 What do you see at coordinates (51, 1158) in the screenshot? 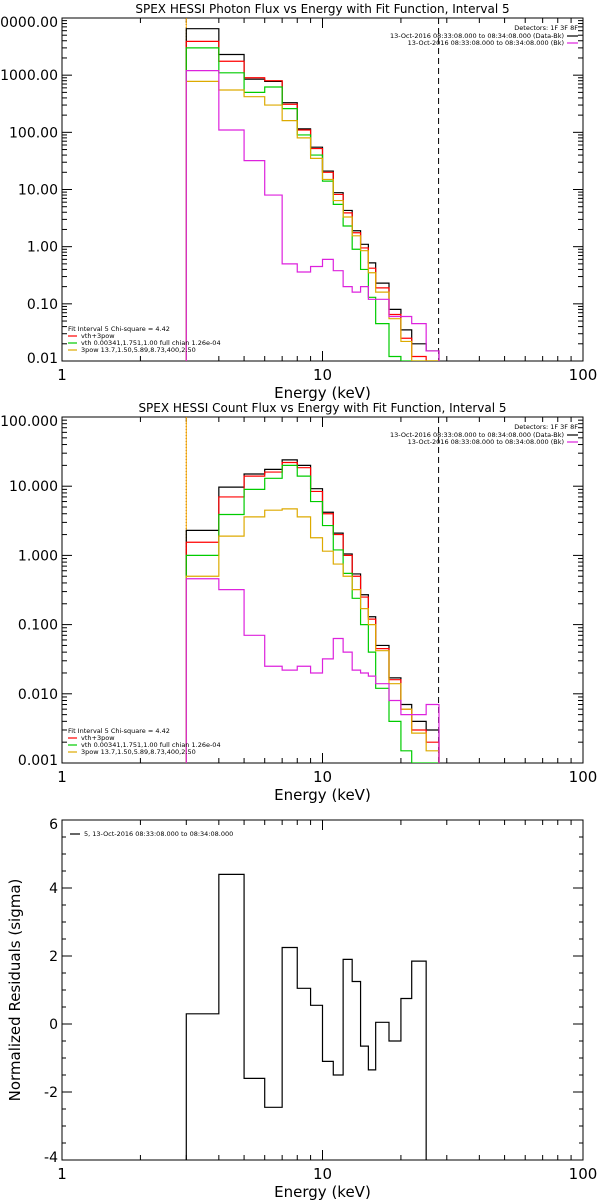
I see `y-tick-label: -4` at bounding box center [51, 1158].